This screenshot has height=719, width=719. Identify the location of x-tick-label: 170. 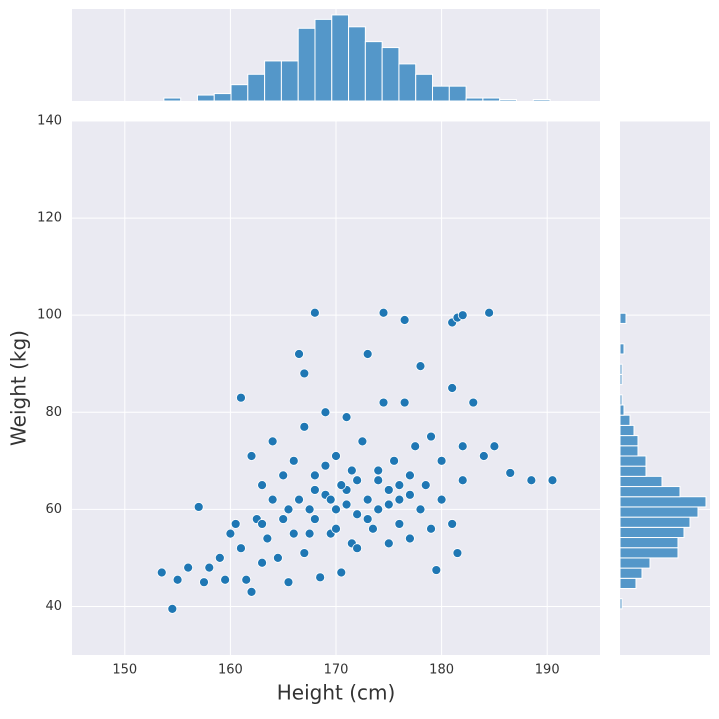
(336, 670).